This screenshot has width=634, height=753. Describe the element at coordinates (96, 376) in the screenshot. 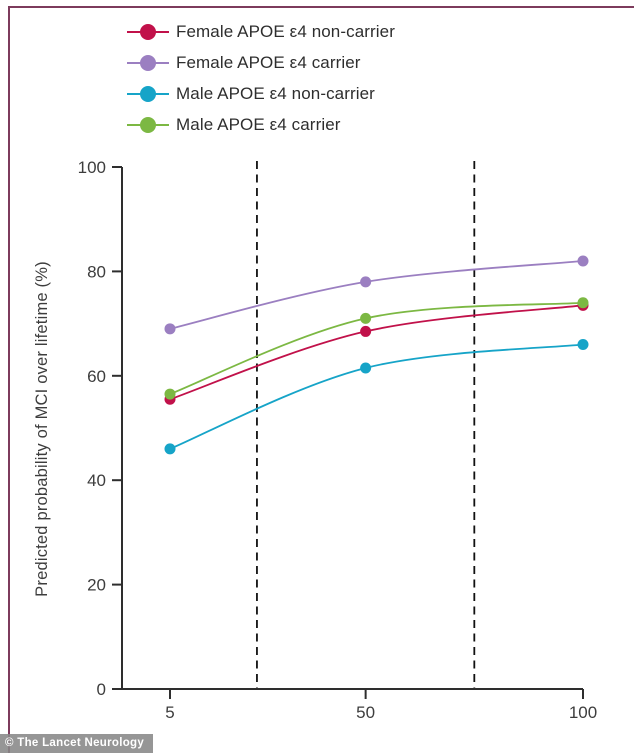

I see `y-tick-label: 60` at that location.